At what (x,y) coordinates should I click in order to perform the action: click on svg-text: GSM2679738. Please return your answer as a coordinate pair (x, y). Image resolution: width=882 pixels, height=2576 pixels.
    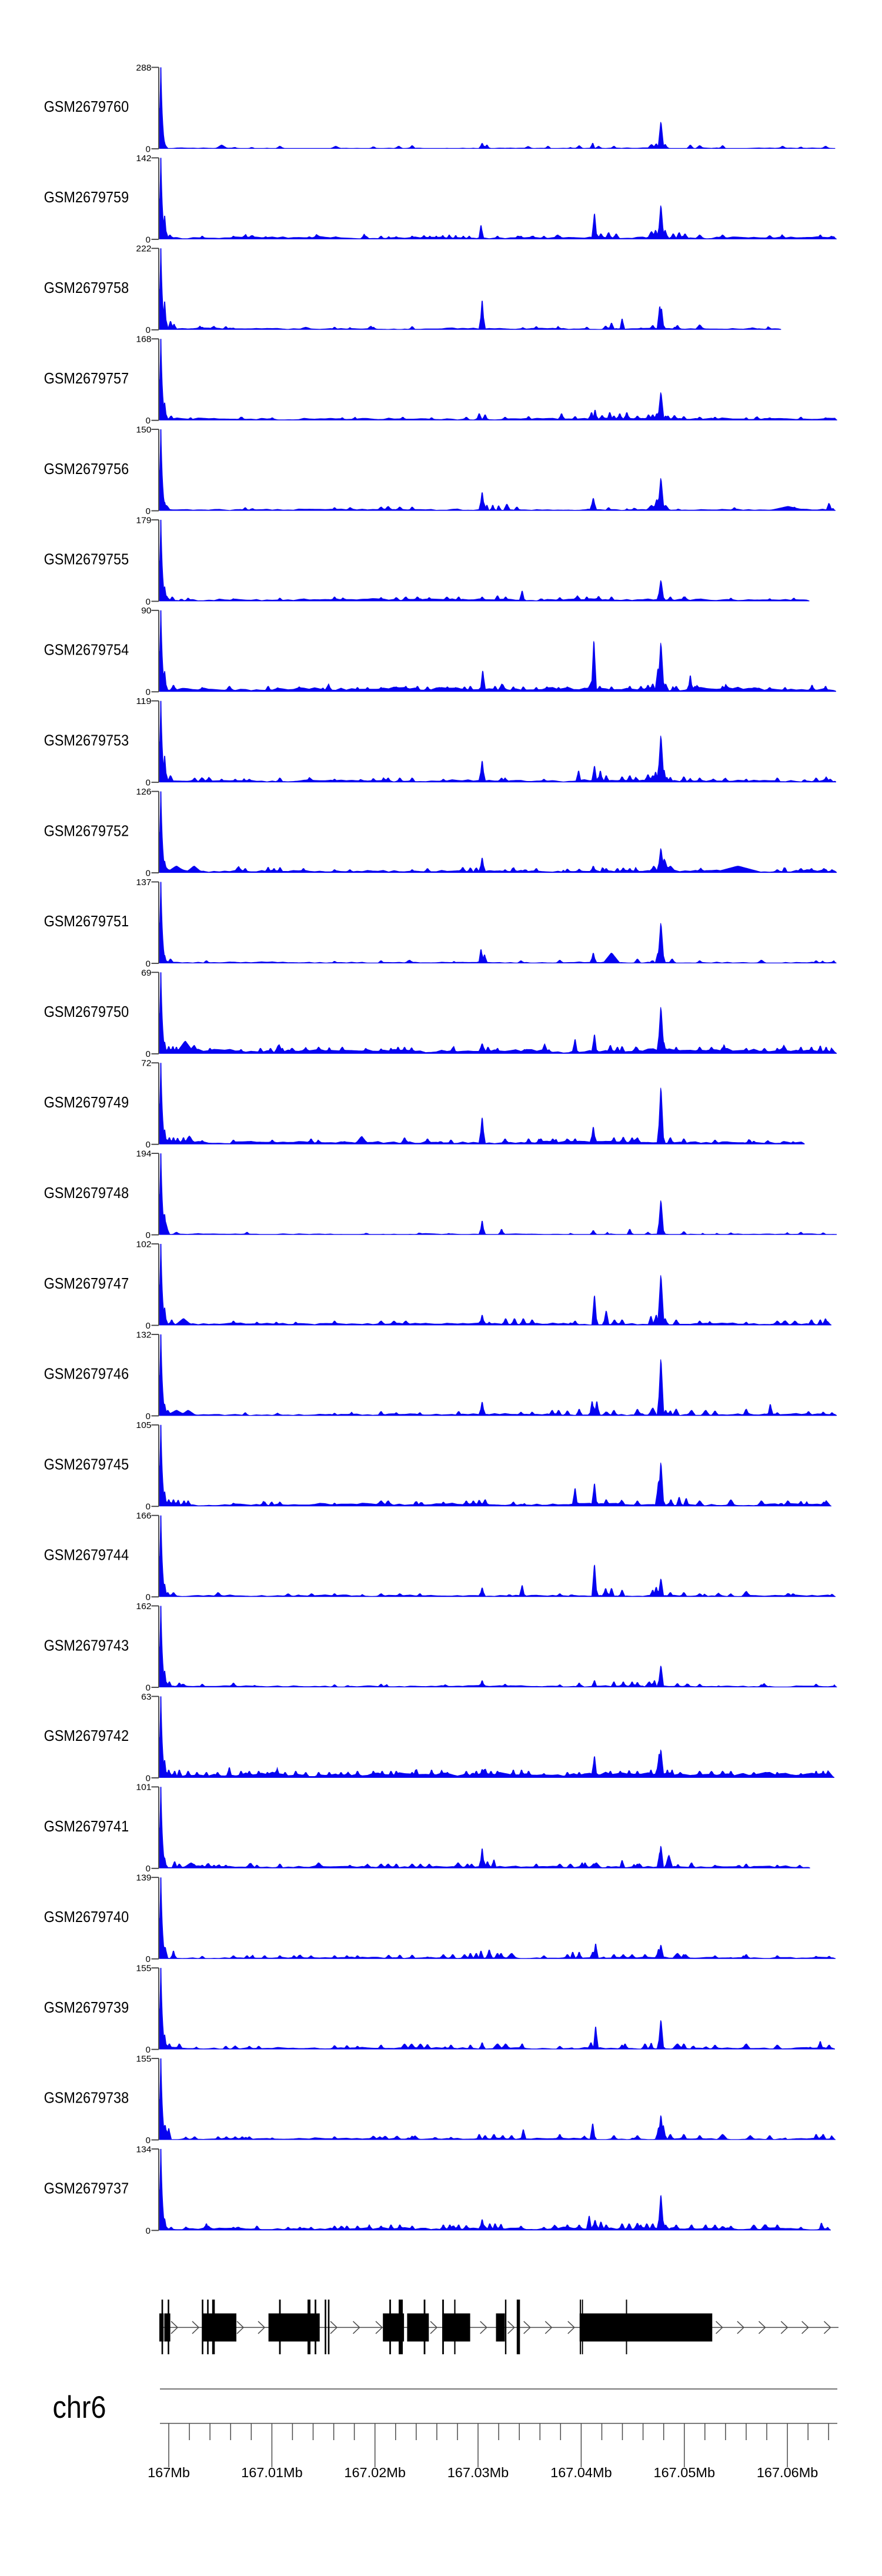
    Looking at the image, I should click on (86, 2098).